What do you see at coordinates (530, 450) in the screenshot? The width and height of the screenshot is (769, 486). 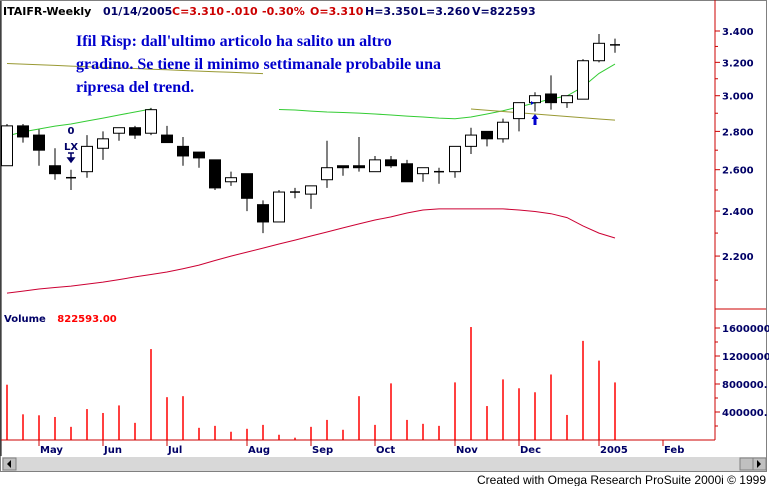 I see `date-tick-label: Dec` at bounding box center [530, 450].